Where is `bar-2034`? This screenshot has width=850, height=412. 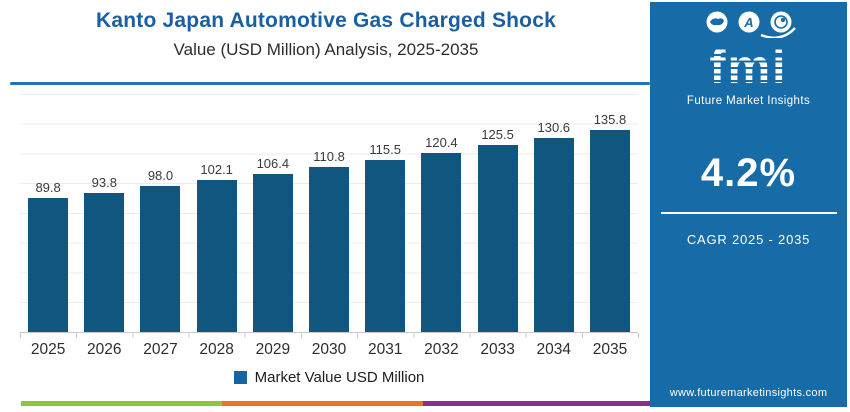 bar-2034 is located at coordinates (553, 234).